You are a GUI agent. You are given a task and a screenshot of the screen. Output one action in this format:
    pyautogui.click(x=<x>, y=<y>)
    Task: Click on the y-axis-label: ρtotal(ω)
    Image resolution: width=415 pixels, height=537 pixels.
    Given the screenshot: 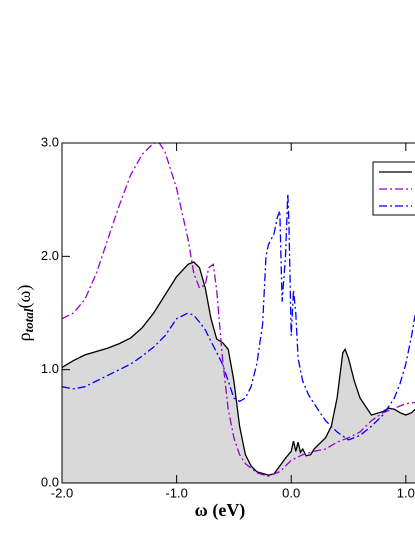 What is the action you would take?
    pyautogui.click(x=25, y=313)
    